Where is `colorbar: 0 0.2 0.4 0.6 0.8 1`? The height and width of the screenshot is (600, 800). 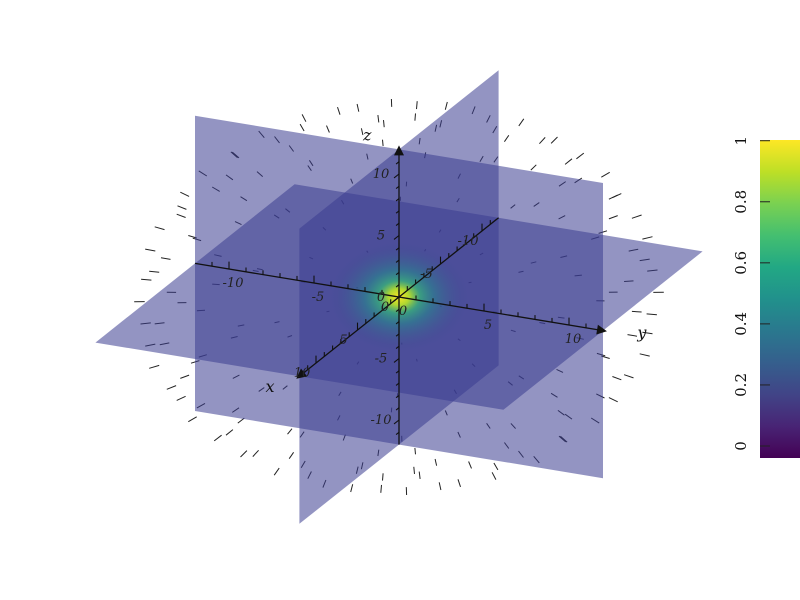
colorbar: 0 0.2 0.4 0.6 0.8 1 is located at coordinates (766, 297).